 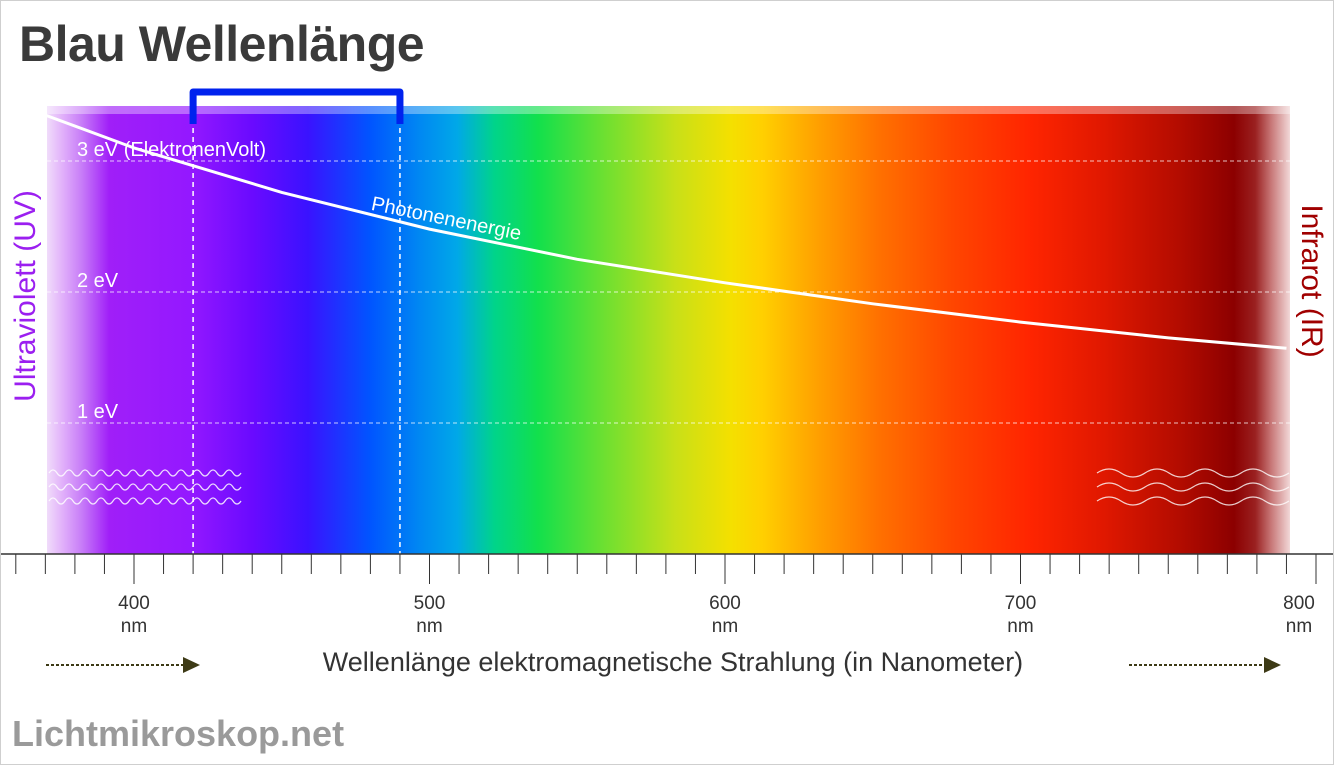 I want to click on x-tick-label: 700 nm, so click(x=1020, y=615).